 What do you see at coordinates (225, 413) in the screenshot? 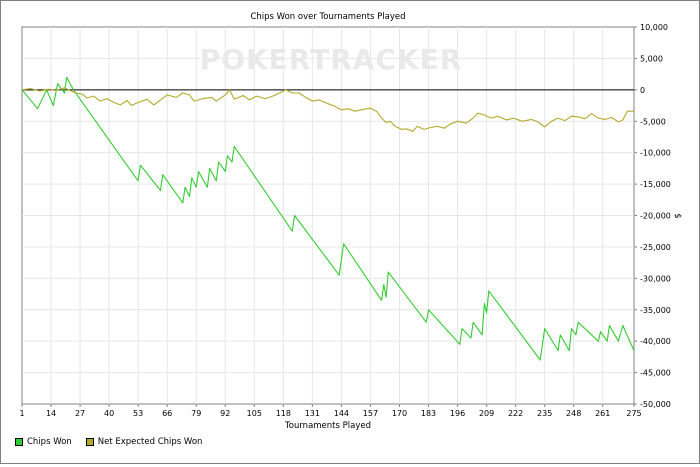
I see `x-tick-label: 92` at bounding box center [225, 413].